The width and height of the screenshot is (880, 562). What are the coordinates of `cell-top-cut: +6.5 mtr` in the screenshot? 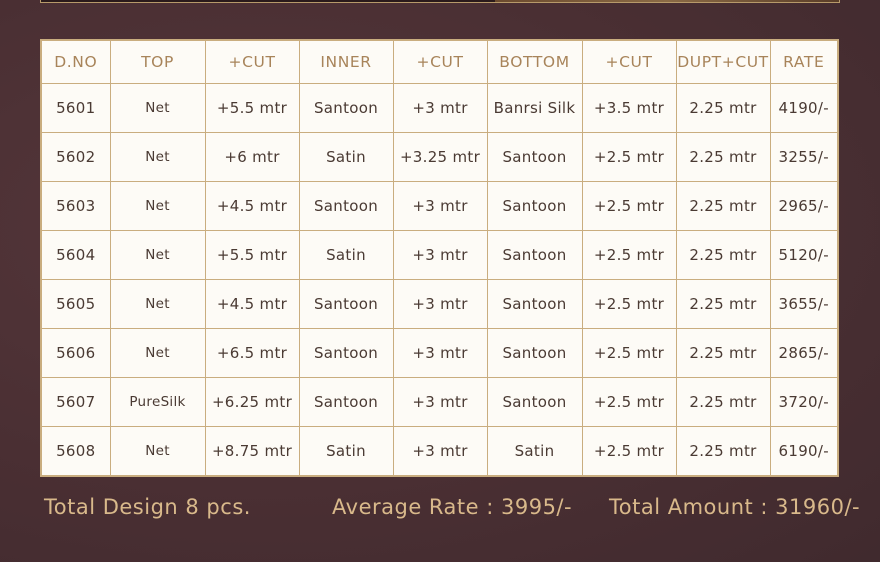 It's located at (252, 353).